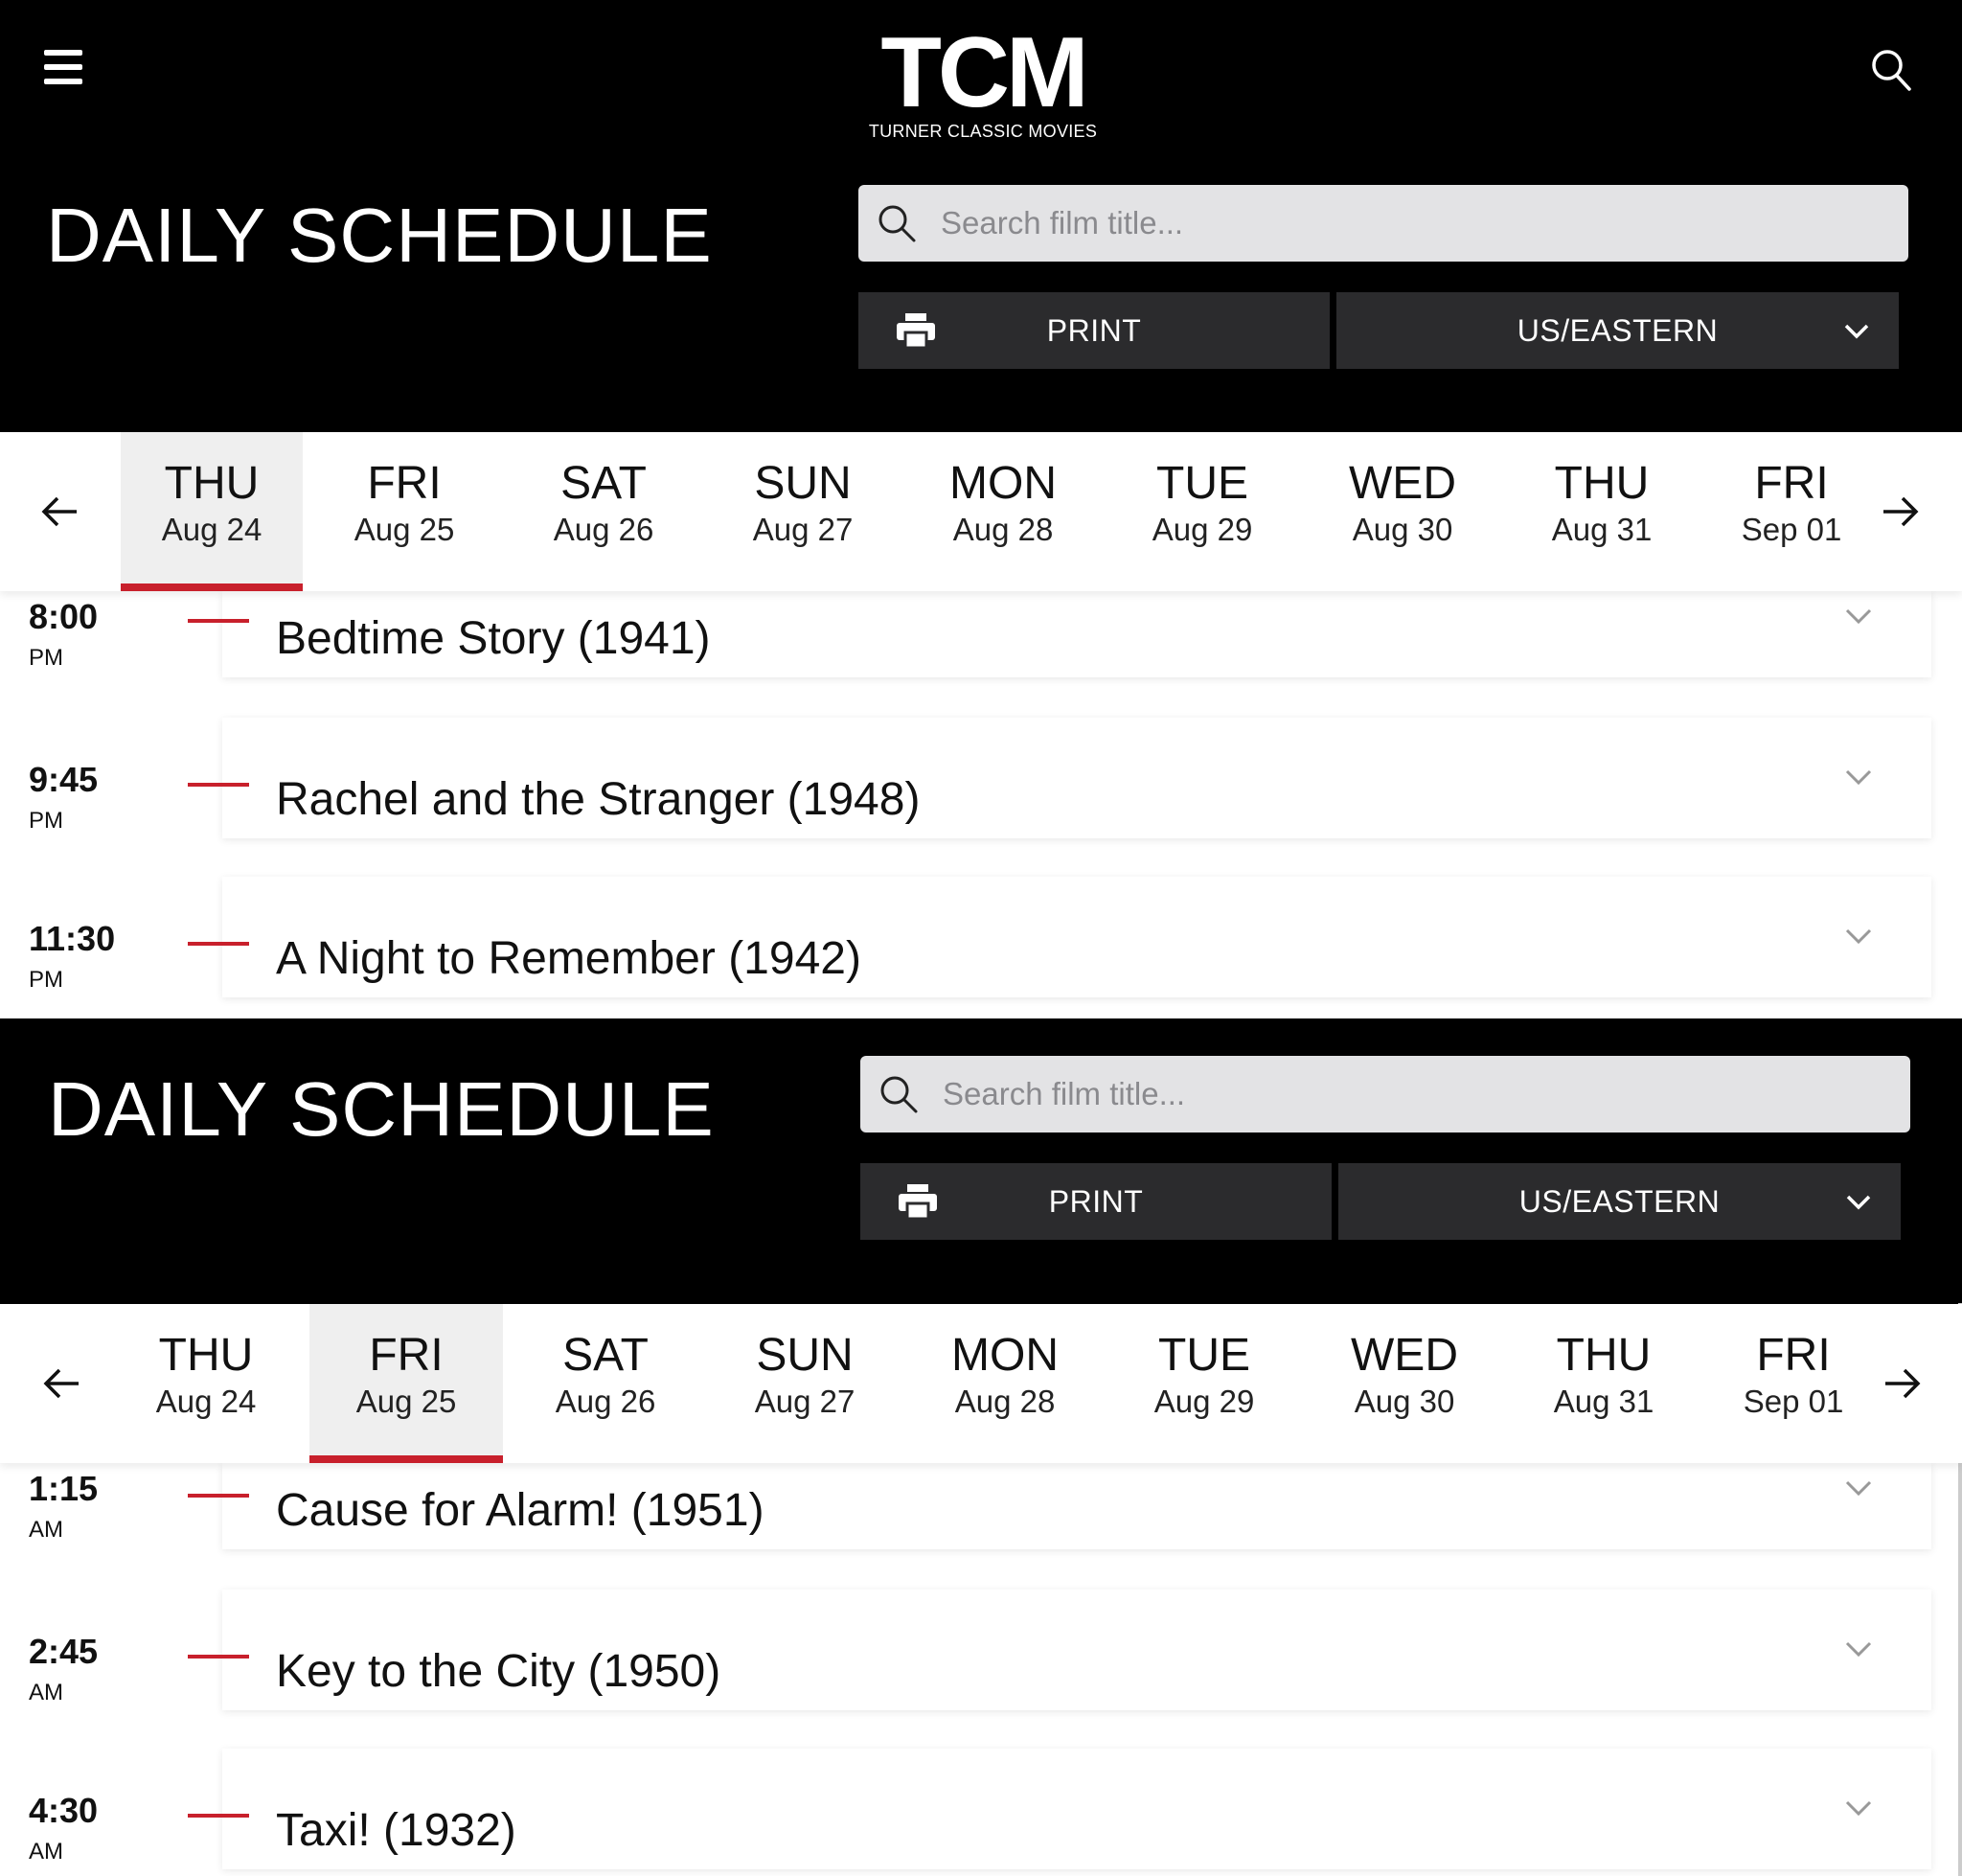 The width and height of the screenshot is (1962, 1876). I want to click on schedule-row: Rachel and the Stranger (1948) 9:45 PM, so click(981, 815).